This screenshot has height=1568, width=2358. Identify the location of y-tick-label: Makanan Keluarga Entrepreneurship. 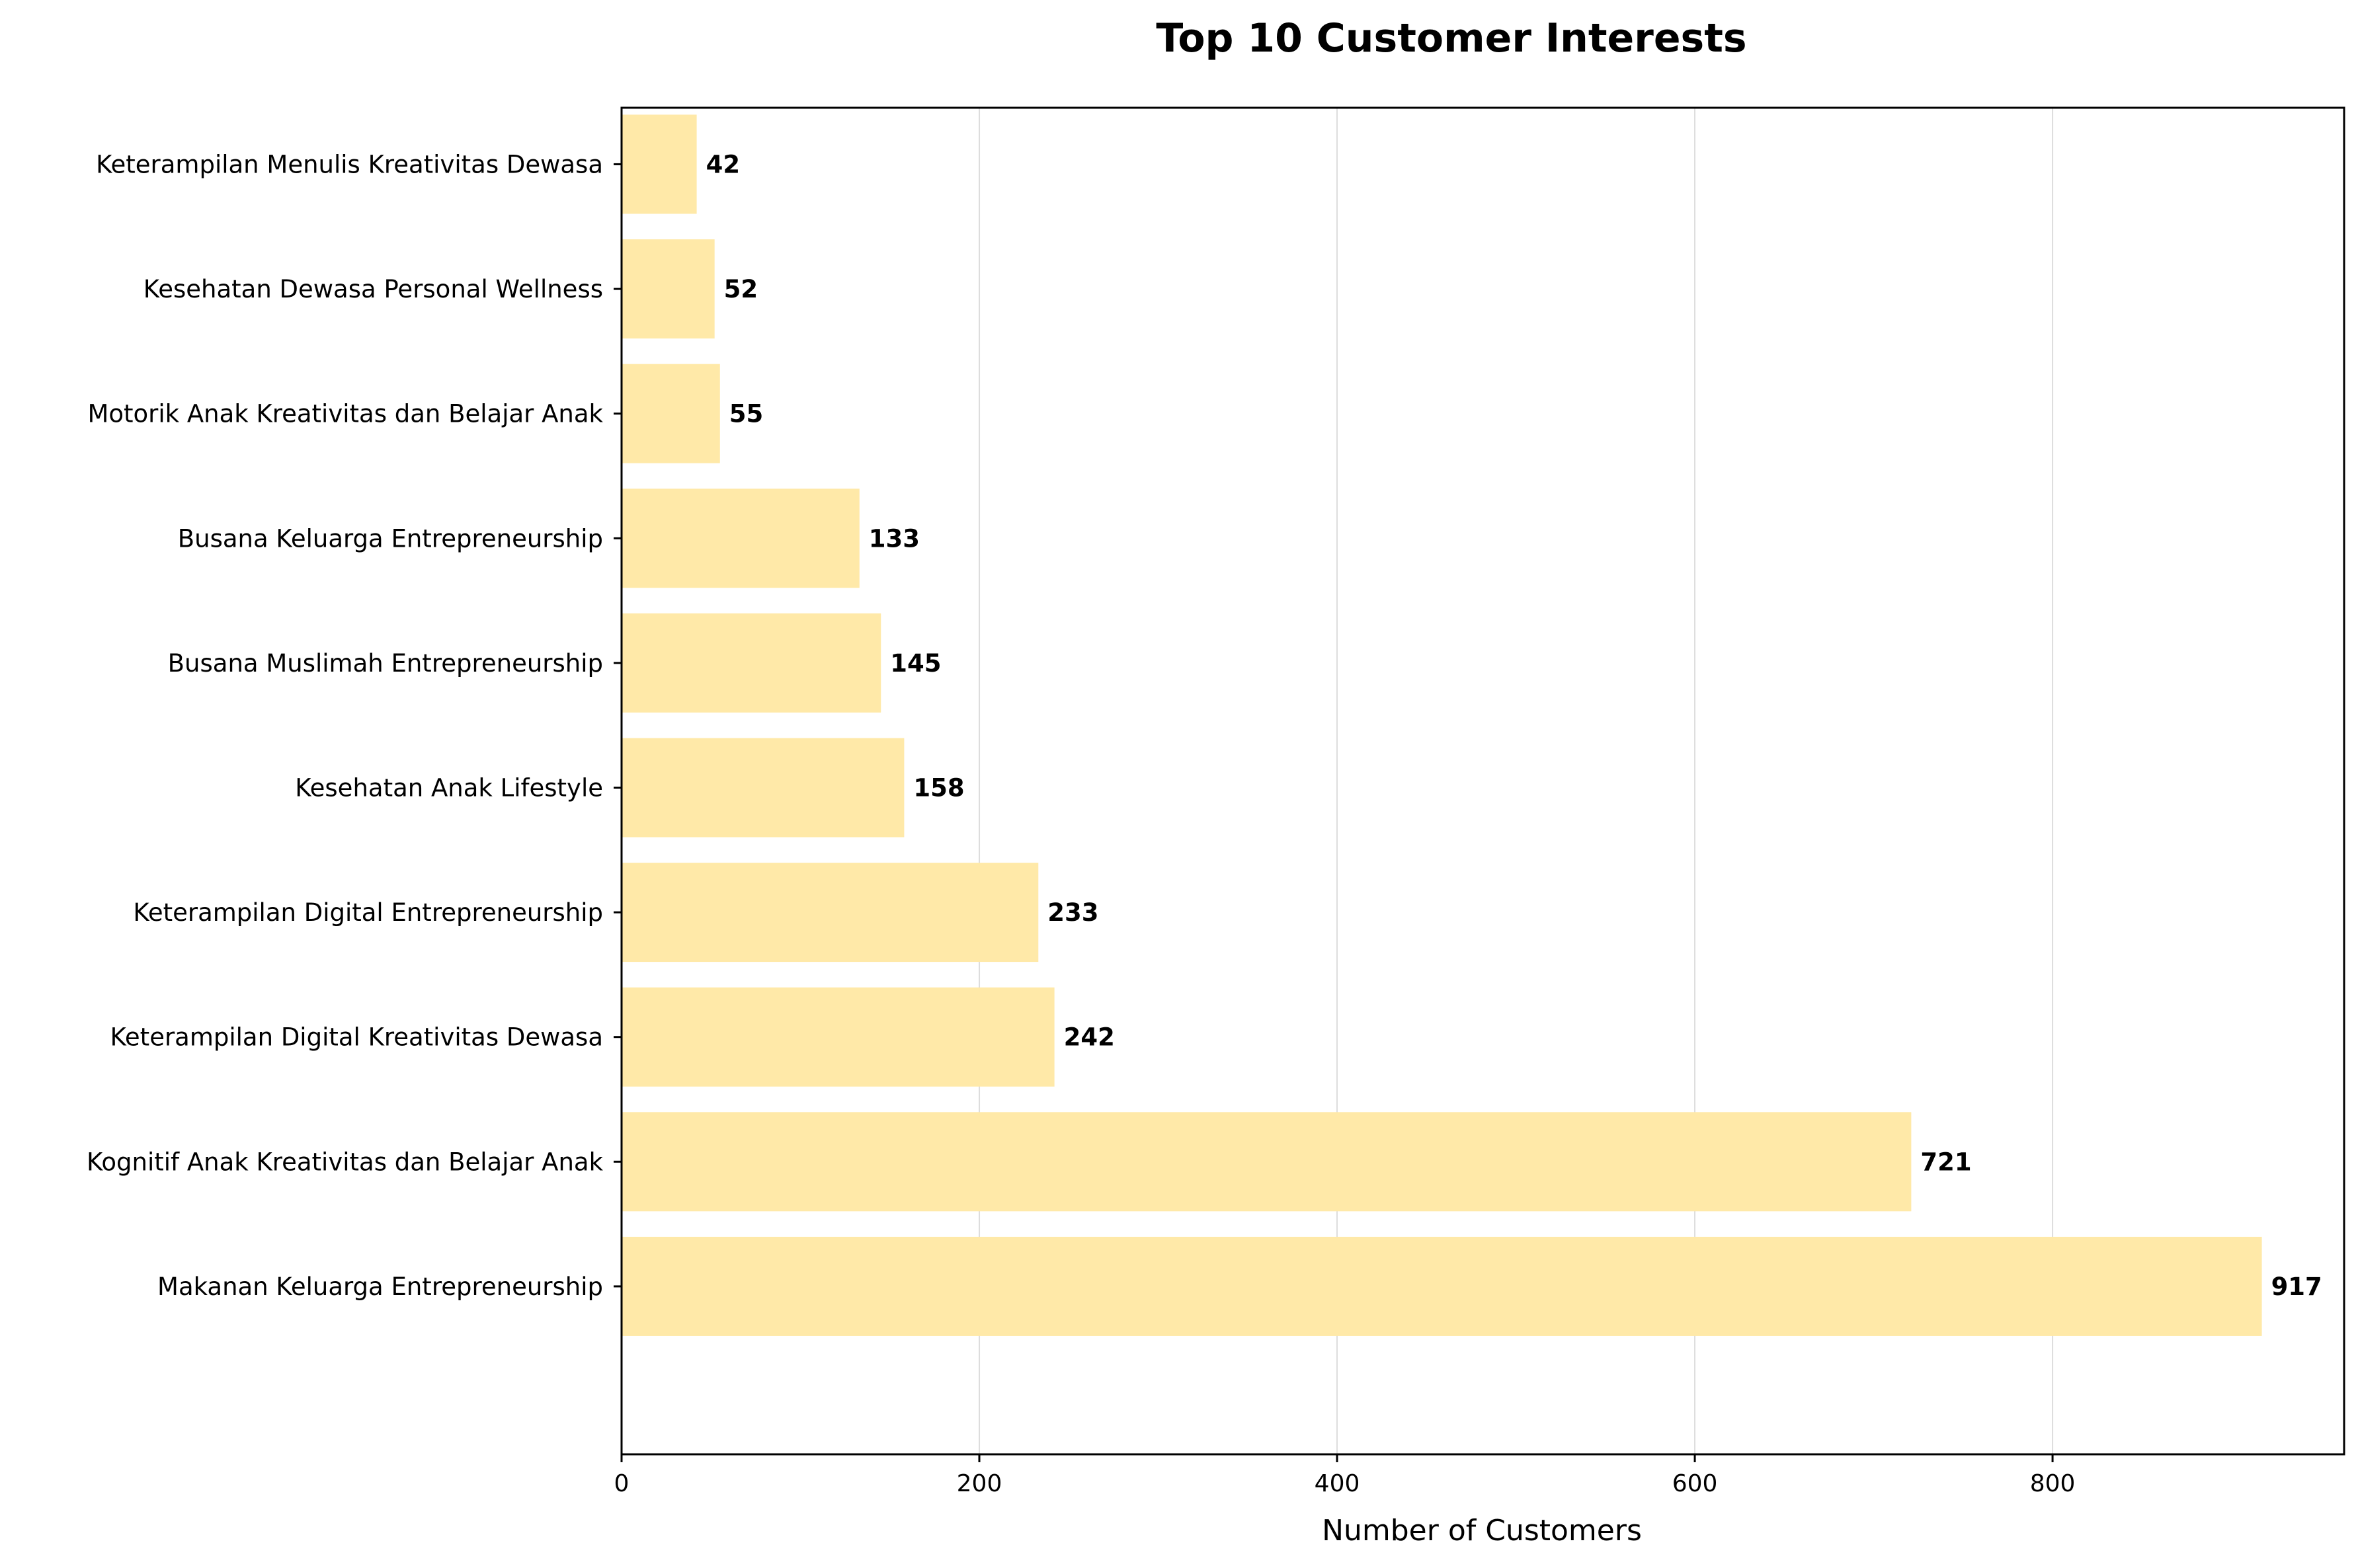
(380, 1287).